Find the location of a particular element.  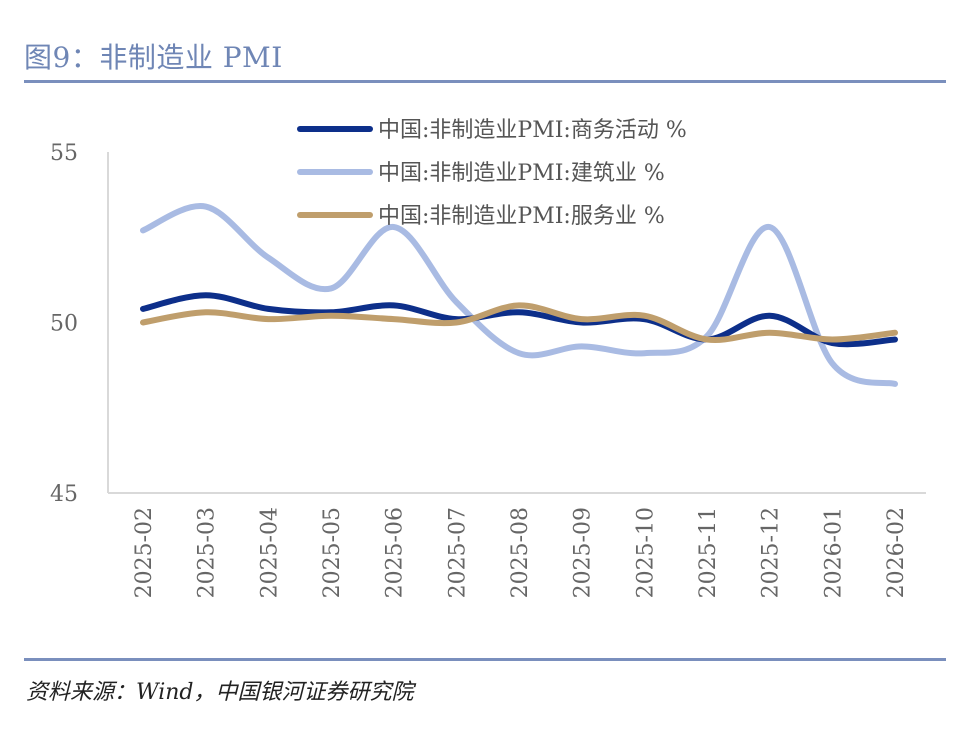

top-rule is located at coordinates (485, 81).